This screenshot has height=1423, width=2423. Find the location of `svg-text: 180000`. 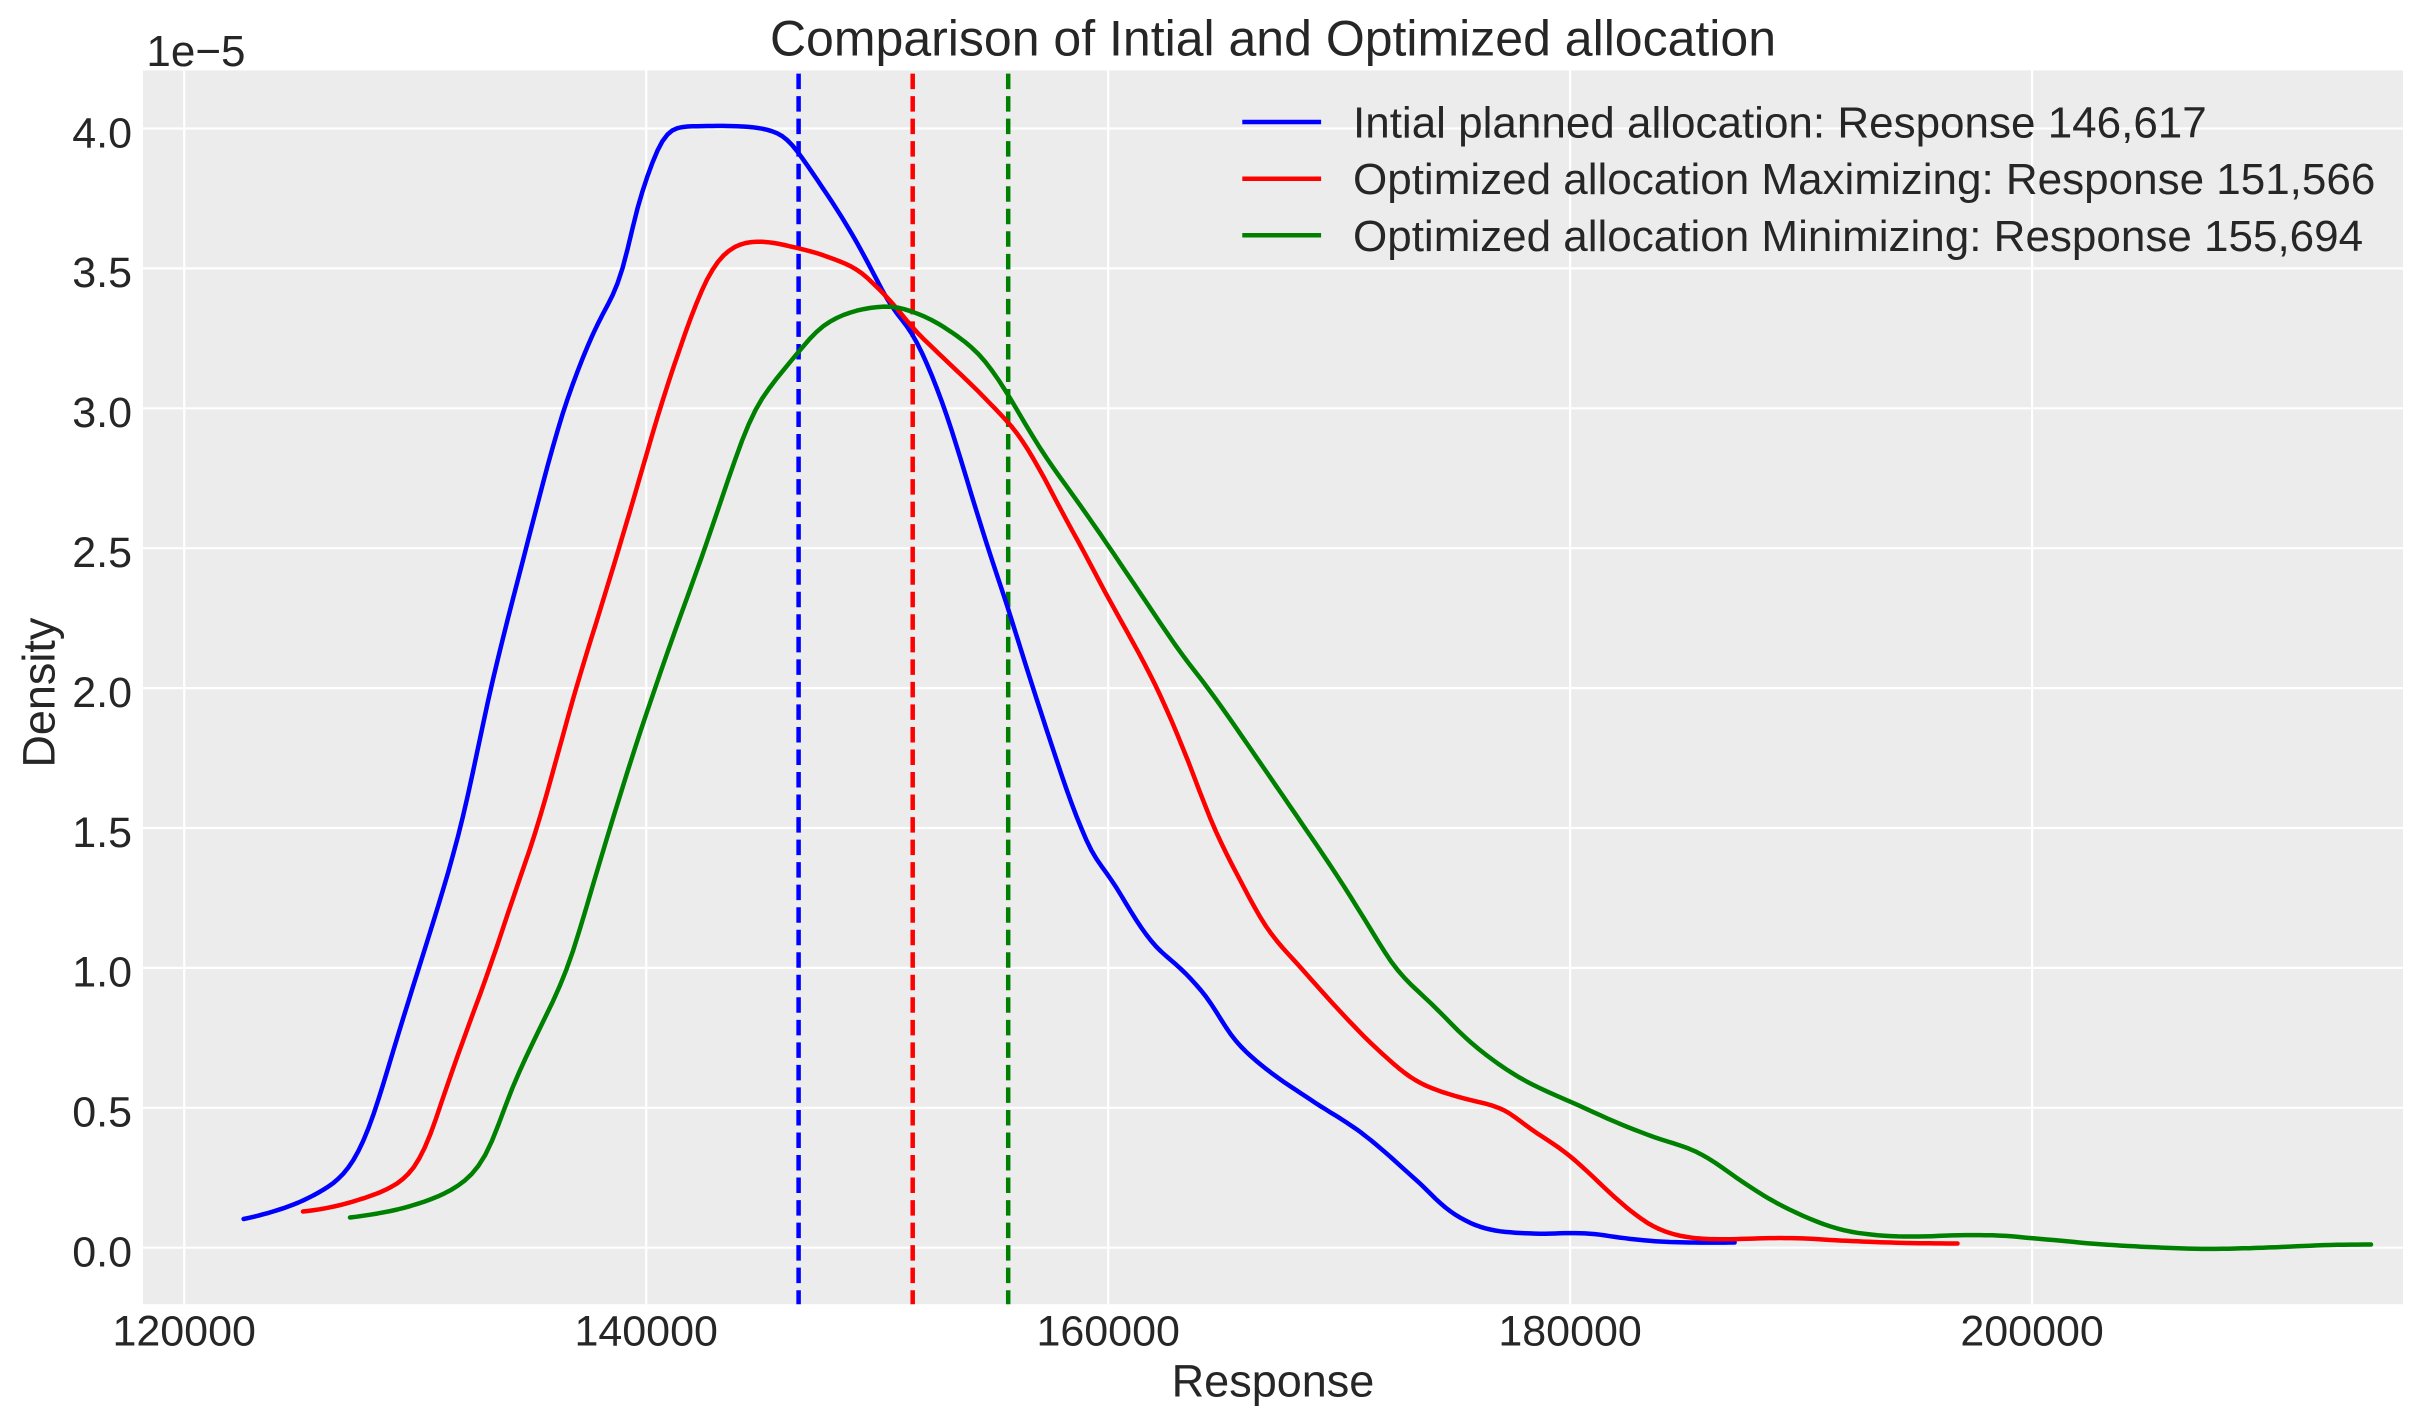

svg-text: 180000 is located at coordinates (1570, 1332).